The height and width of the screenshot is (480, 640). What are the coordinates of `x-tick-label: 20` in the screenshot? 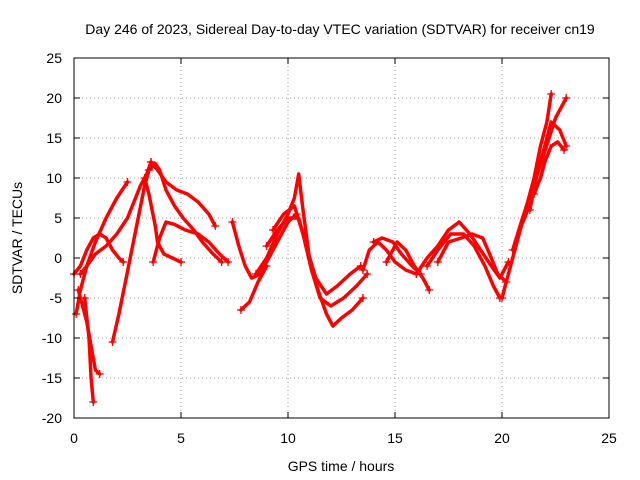 It's located at (502, 438).